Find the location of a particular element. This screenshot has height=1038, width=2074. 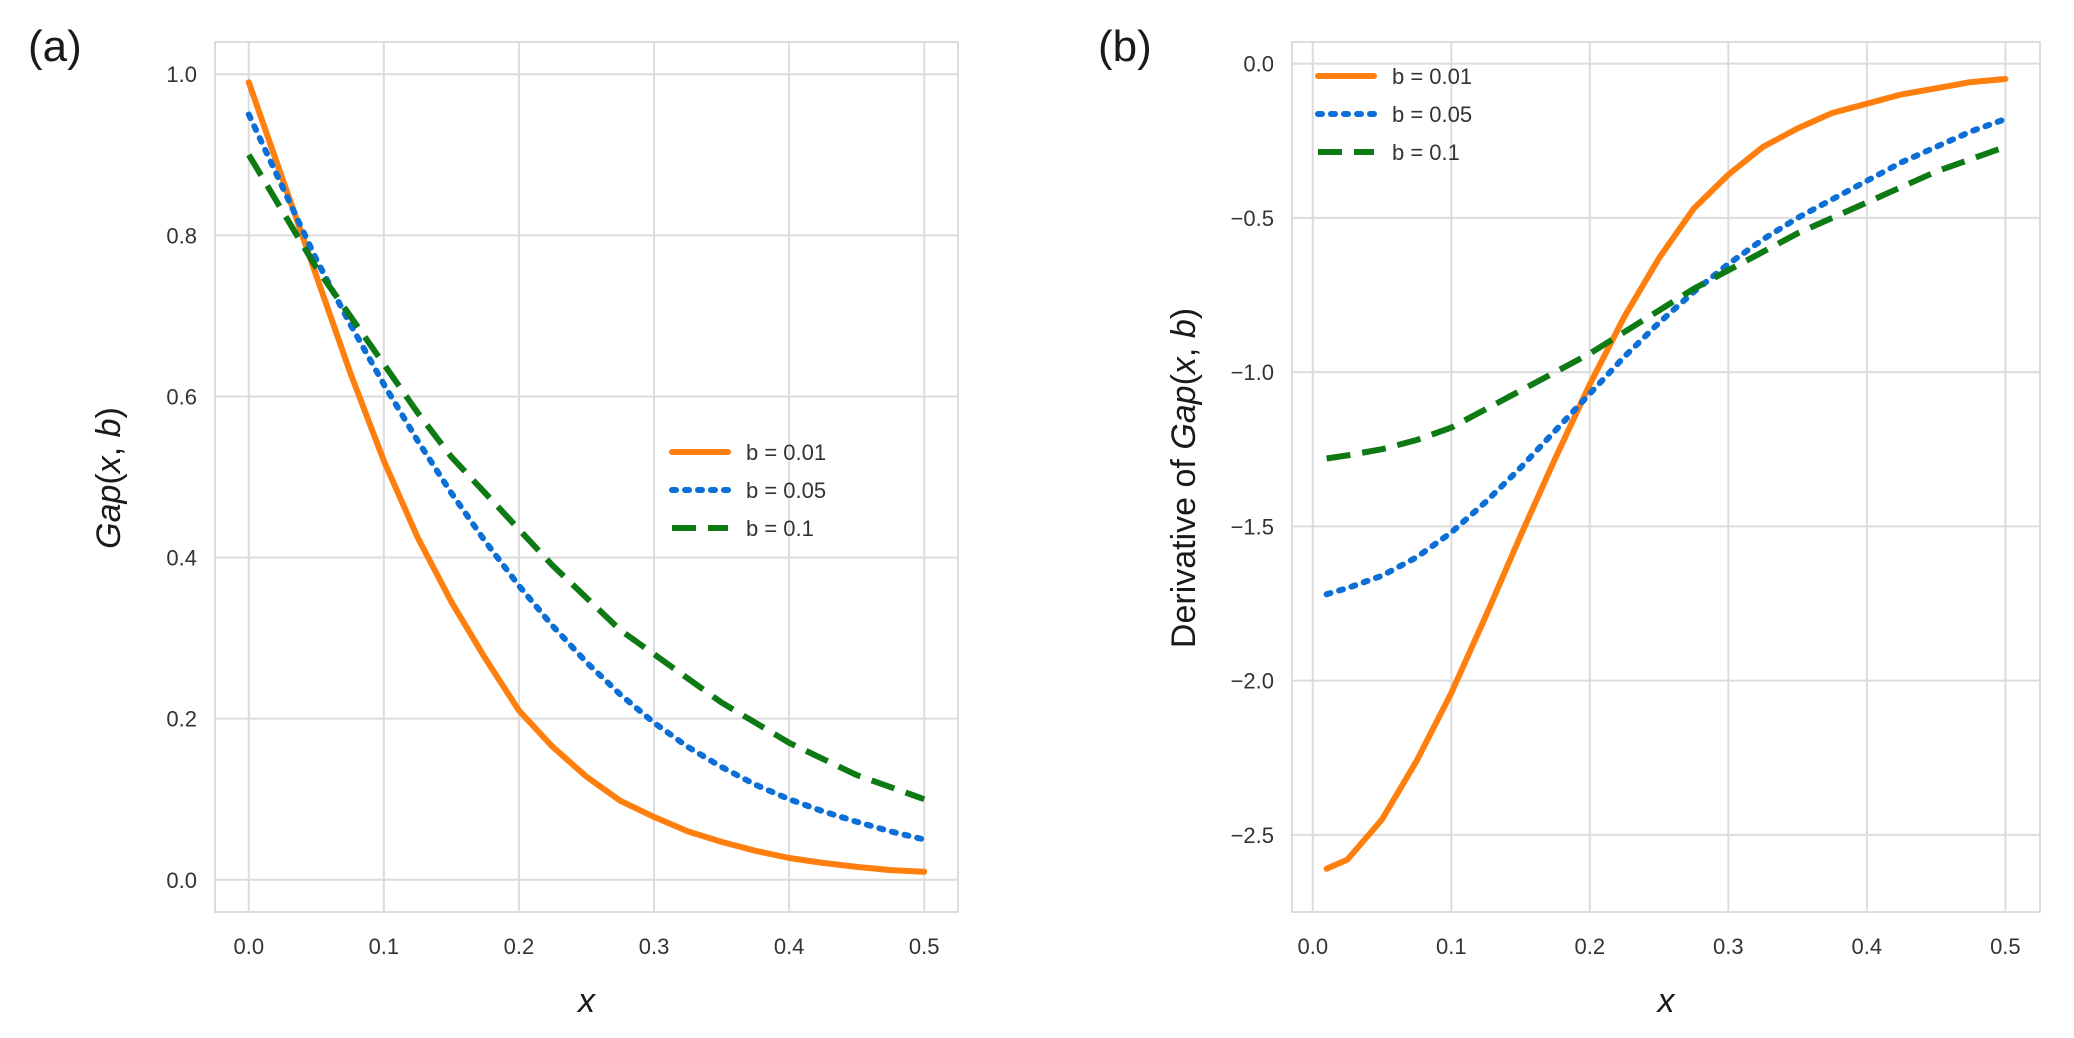

y-axis-label-part: Derivative of is located at coordinates (1184, 549).